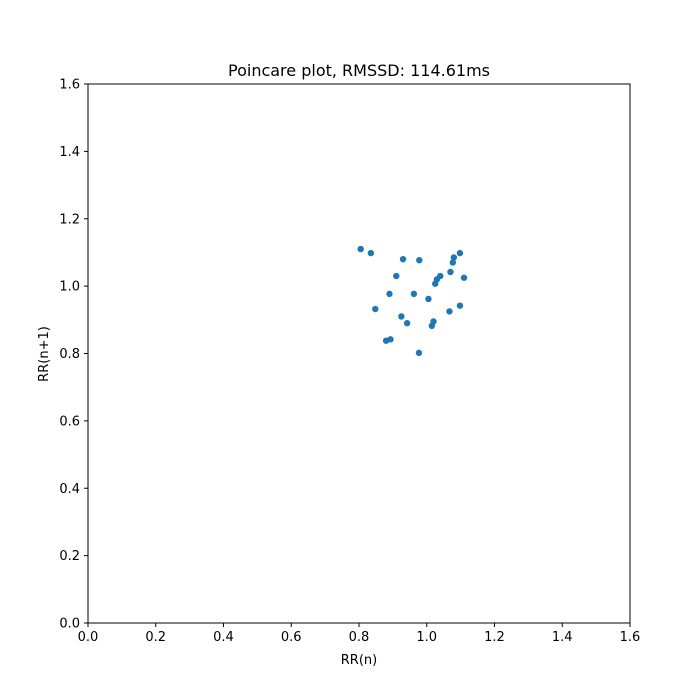  What do you see at coordinates (494, 637) in the screenshot?
I see `x-tick-label: 1.2` at bounding box center [494, 637].